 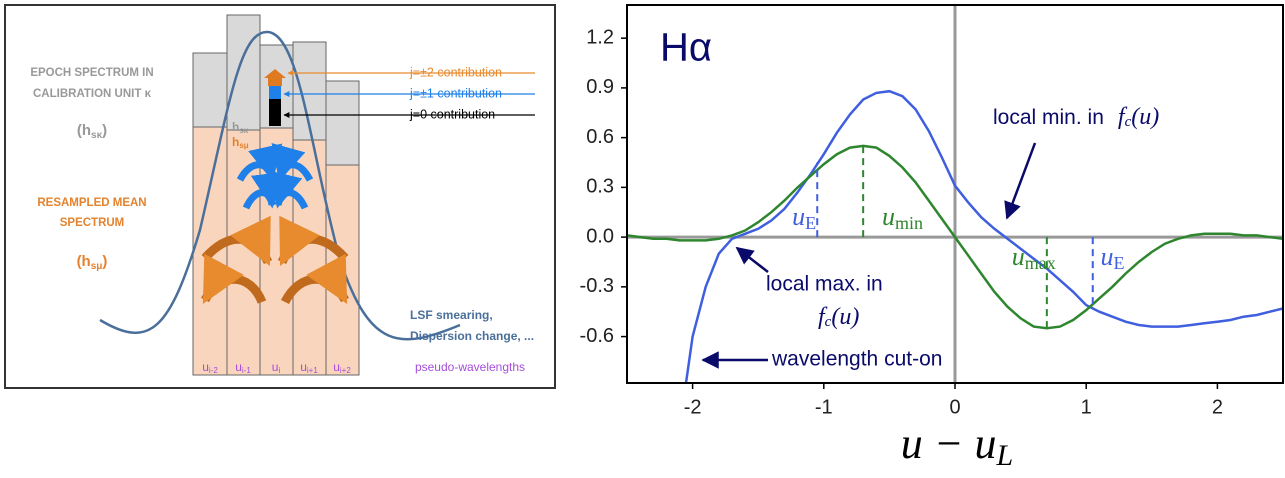 I want to click on math-sub: L, so click(x=1005, y=455).